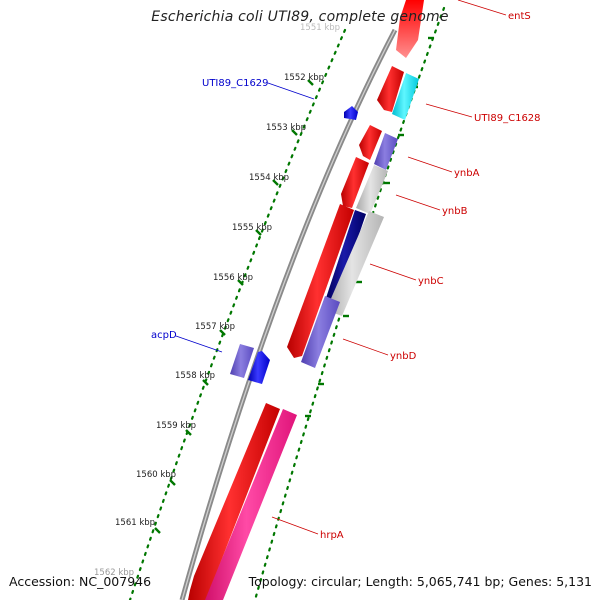 Image resolution: width=600 pixels, height=600 pixels. I want to click on leader-UTI89_C1628, so click(449, 110).